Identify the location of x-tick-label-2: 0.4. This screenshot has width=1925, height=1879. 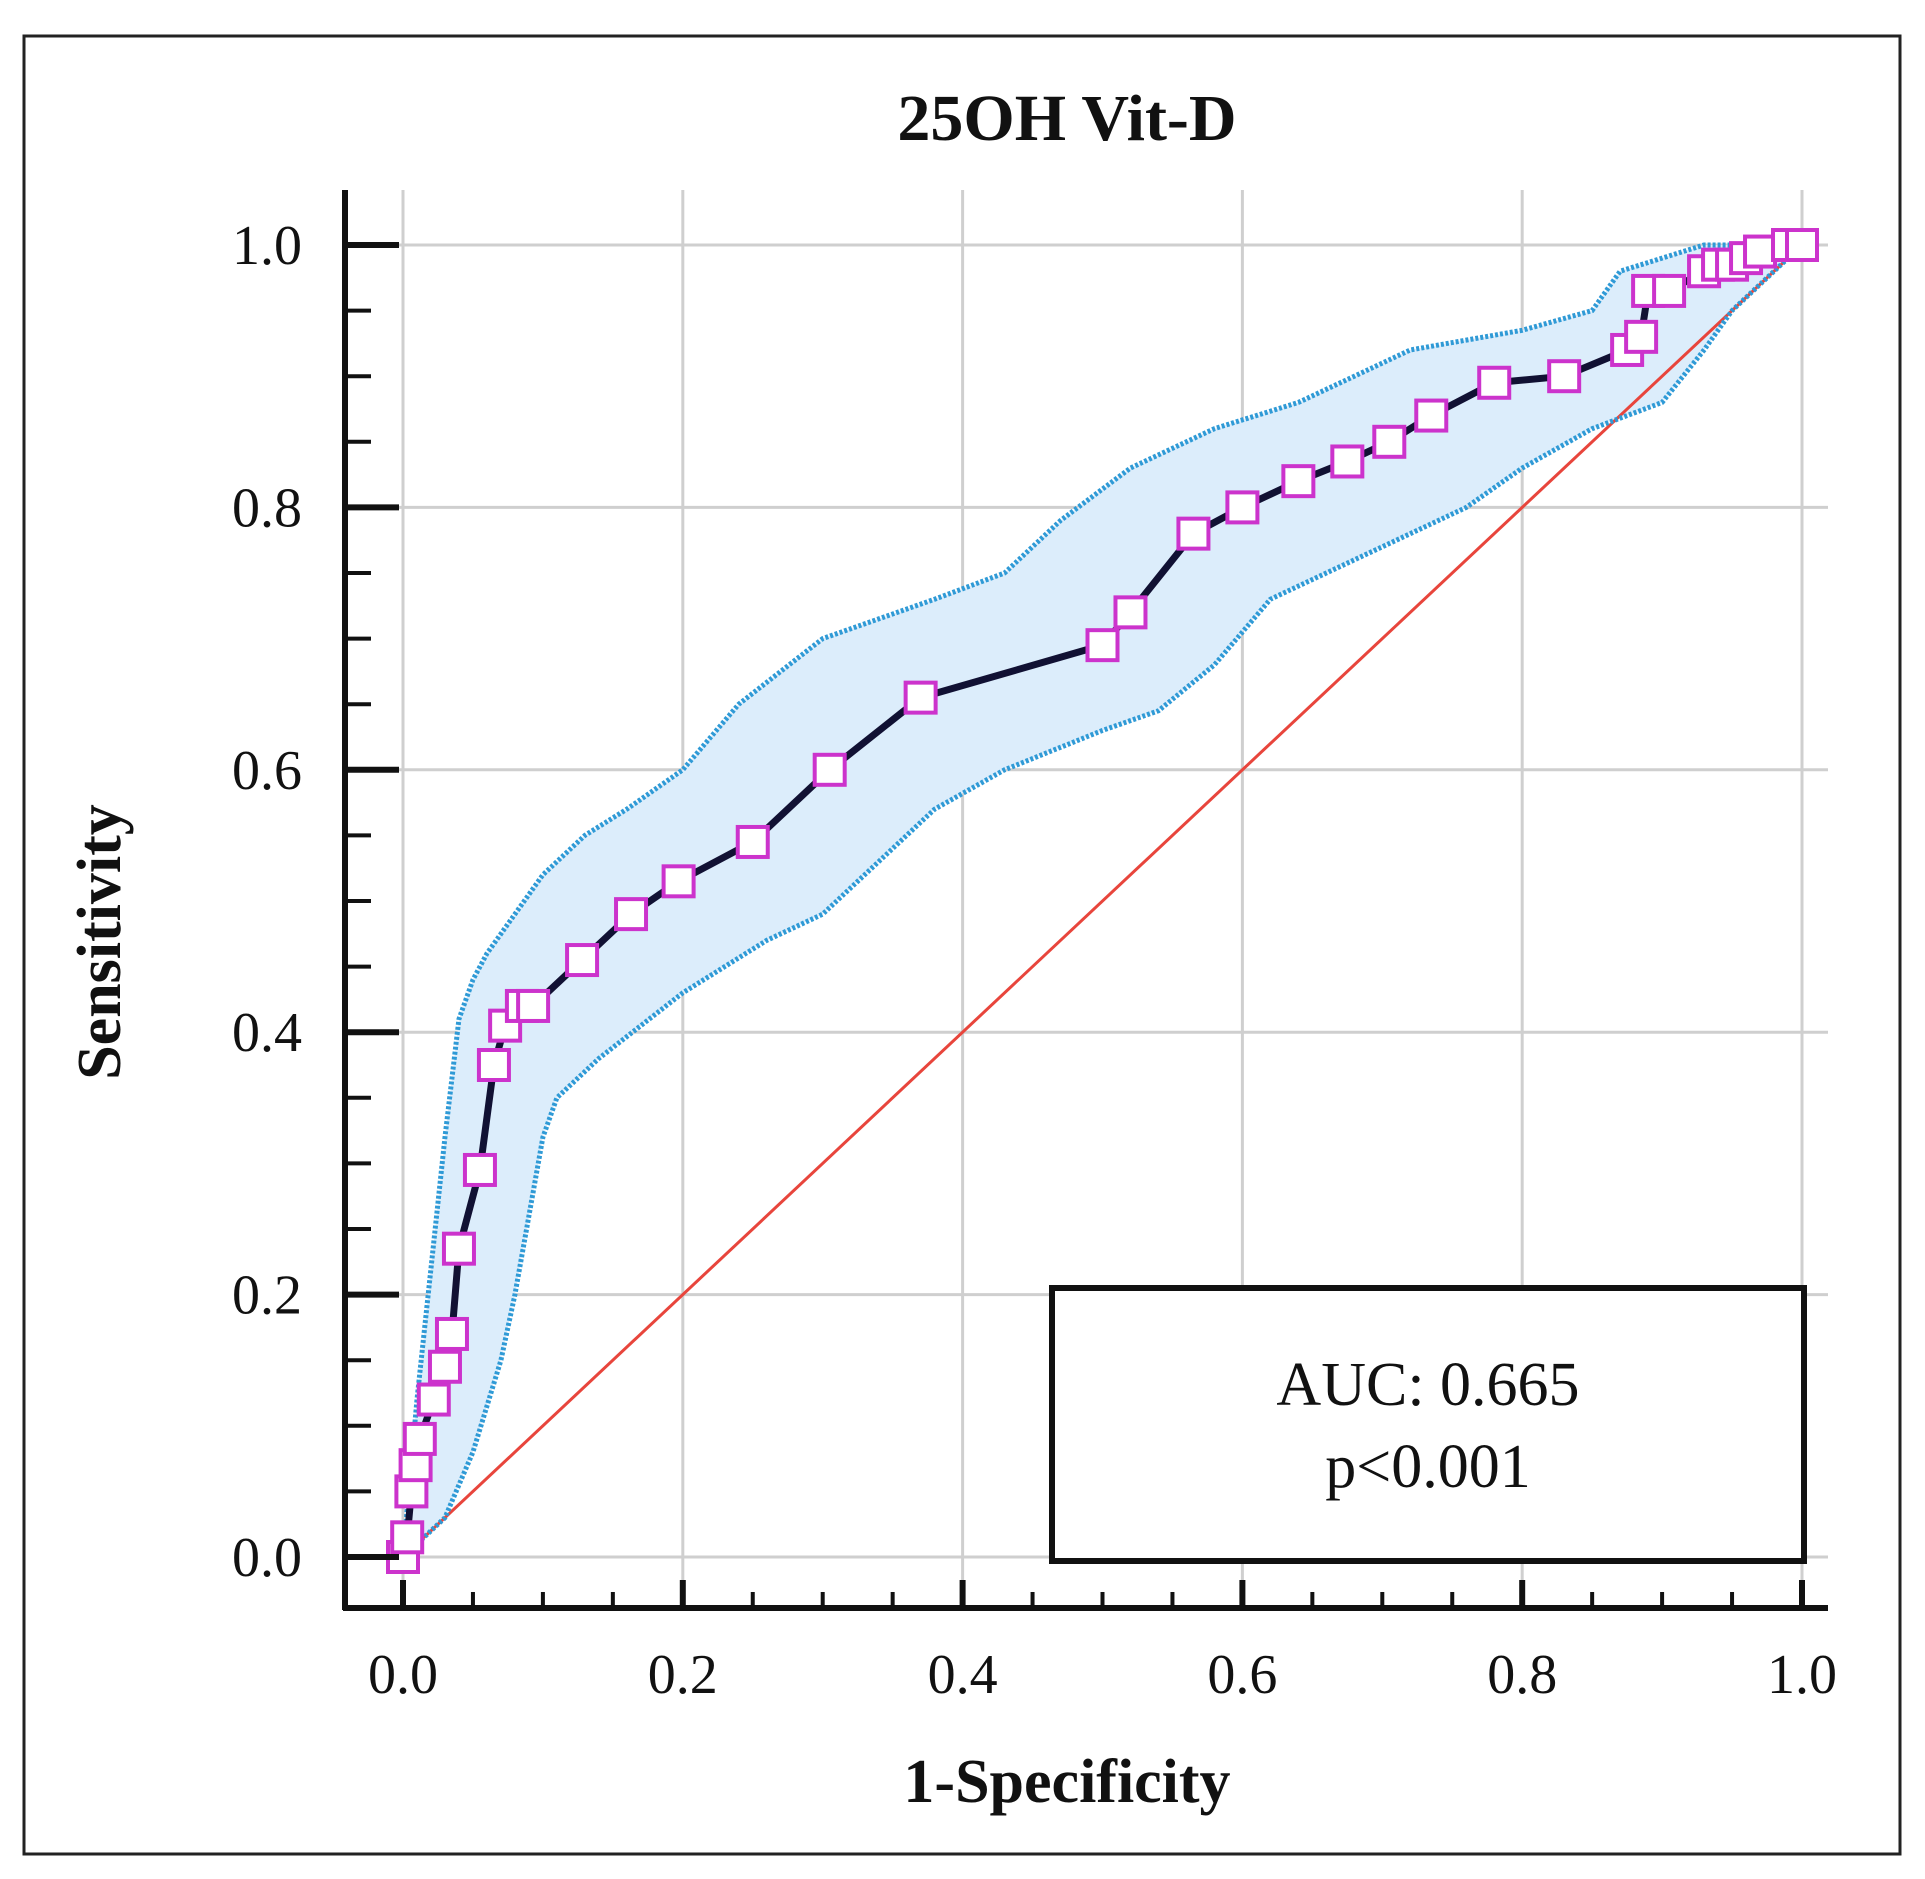
(963, 1675).